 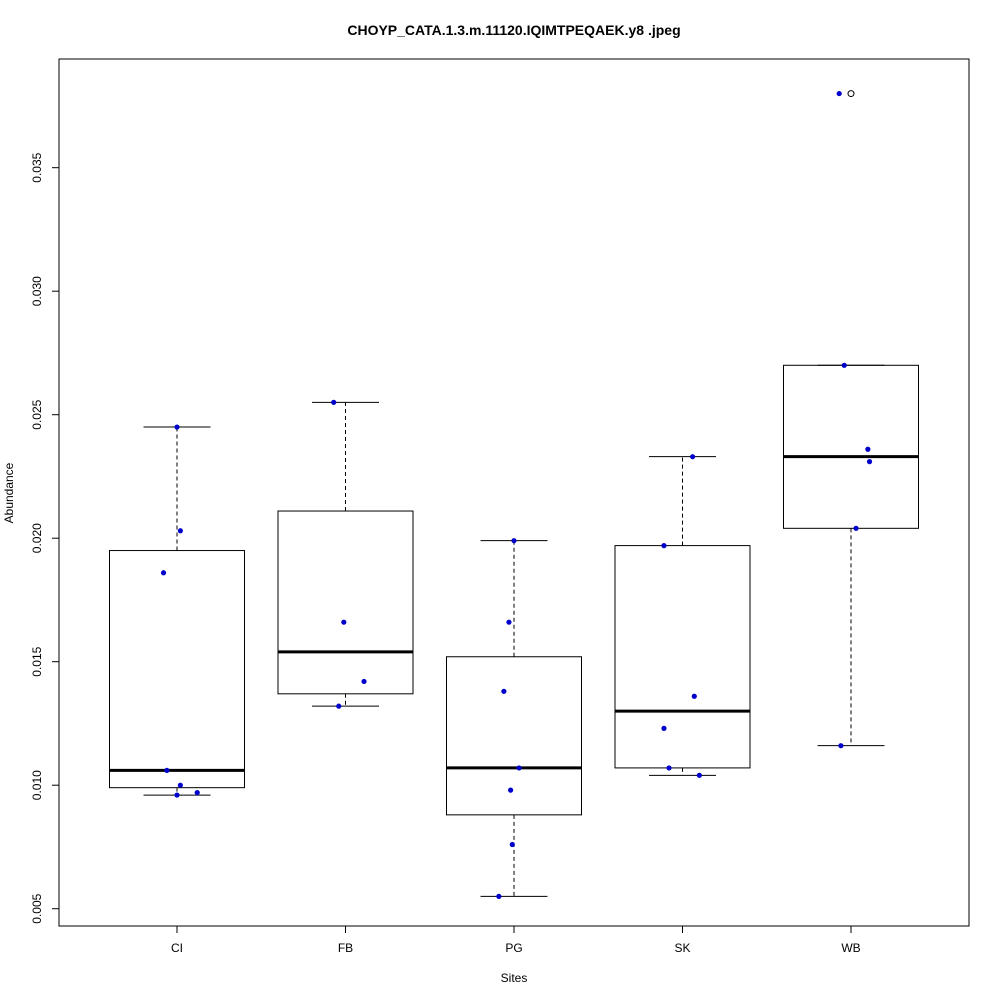 What do you see at coordinates (45, 538) in the screenshot?
I see `y-axis: 0.005 0.010 0.015 0.020 0.025 0.030 0.035` at bounding box center [45, 538].